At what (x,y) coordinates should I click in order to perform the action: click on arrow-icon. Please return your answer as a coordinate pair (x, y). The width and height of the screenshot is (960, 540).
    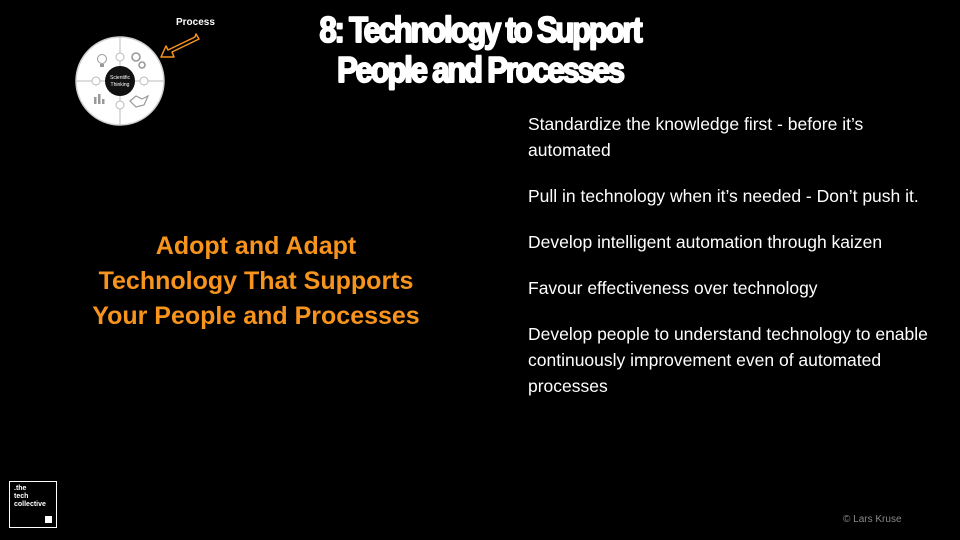
    Looking at the image, I should click on (180, 45).